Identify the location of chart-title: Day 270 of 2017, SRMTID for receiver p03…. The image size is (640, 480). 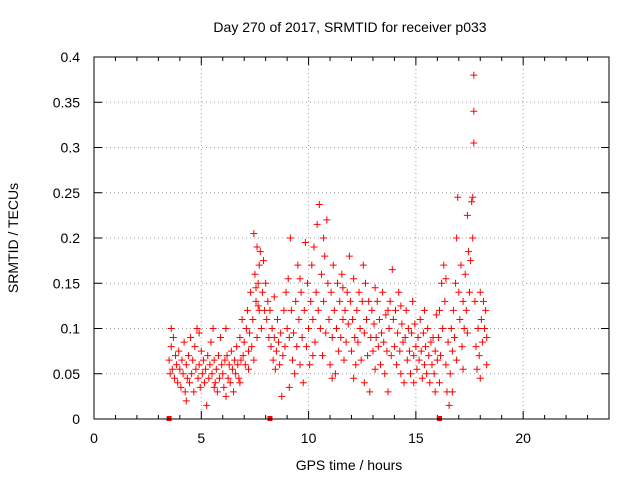
(349, 27).